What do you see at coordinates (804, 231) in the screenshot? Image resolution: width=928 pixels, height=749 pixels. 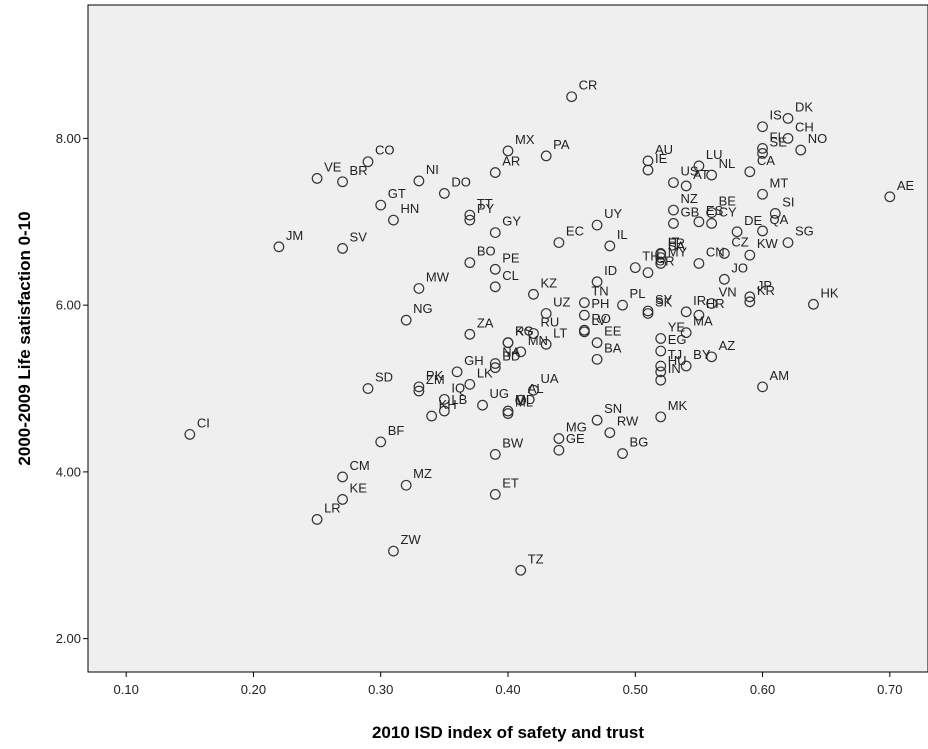 I see `point-label: SG` at bounding box center [804, 231].